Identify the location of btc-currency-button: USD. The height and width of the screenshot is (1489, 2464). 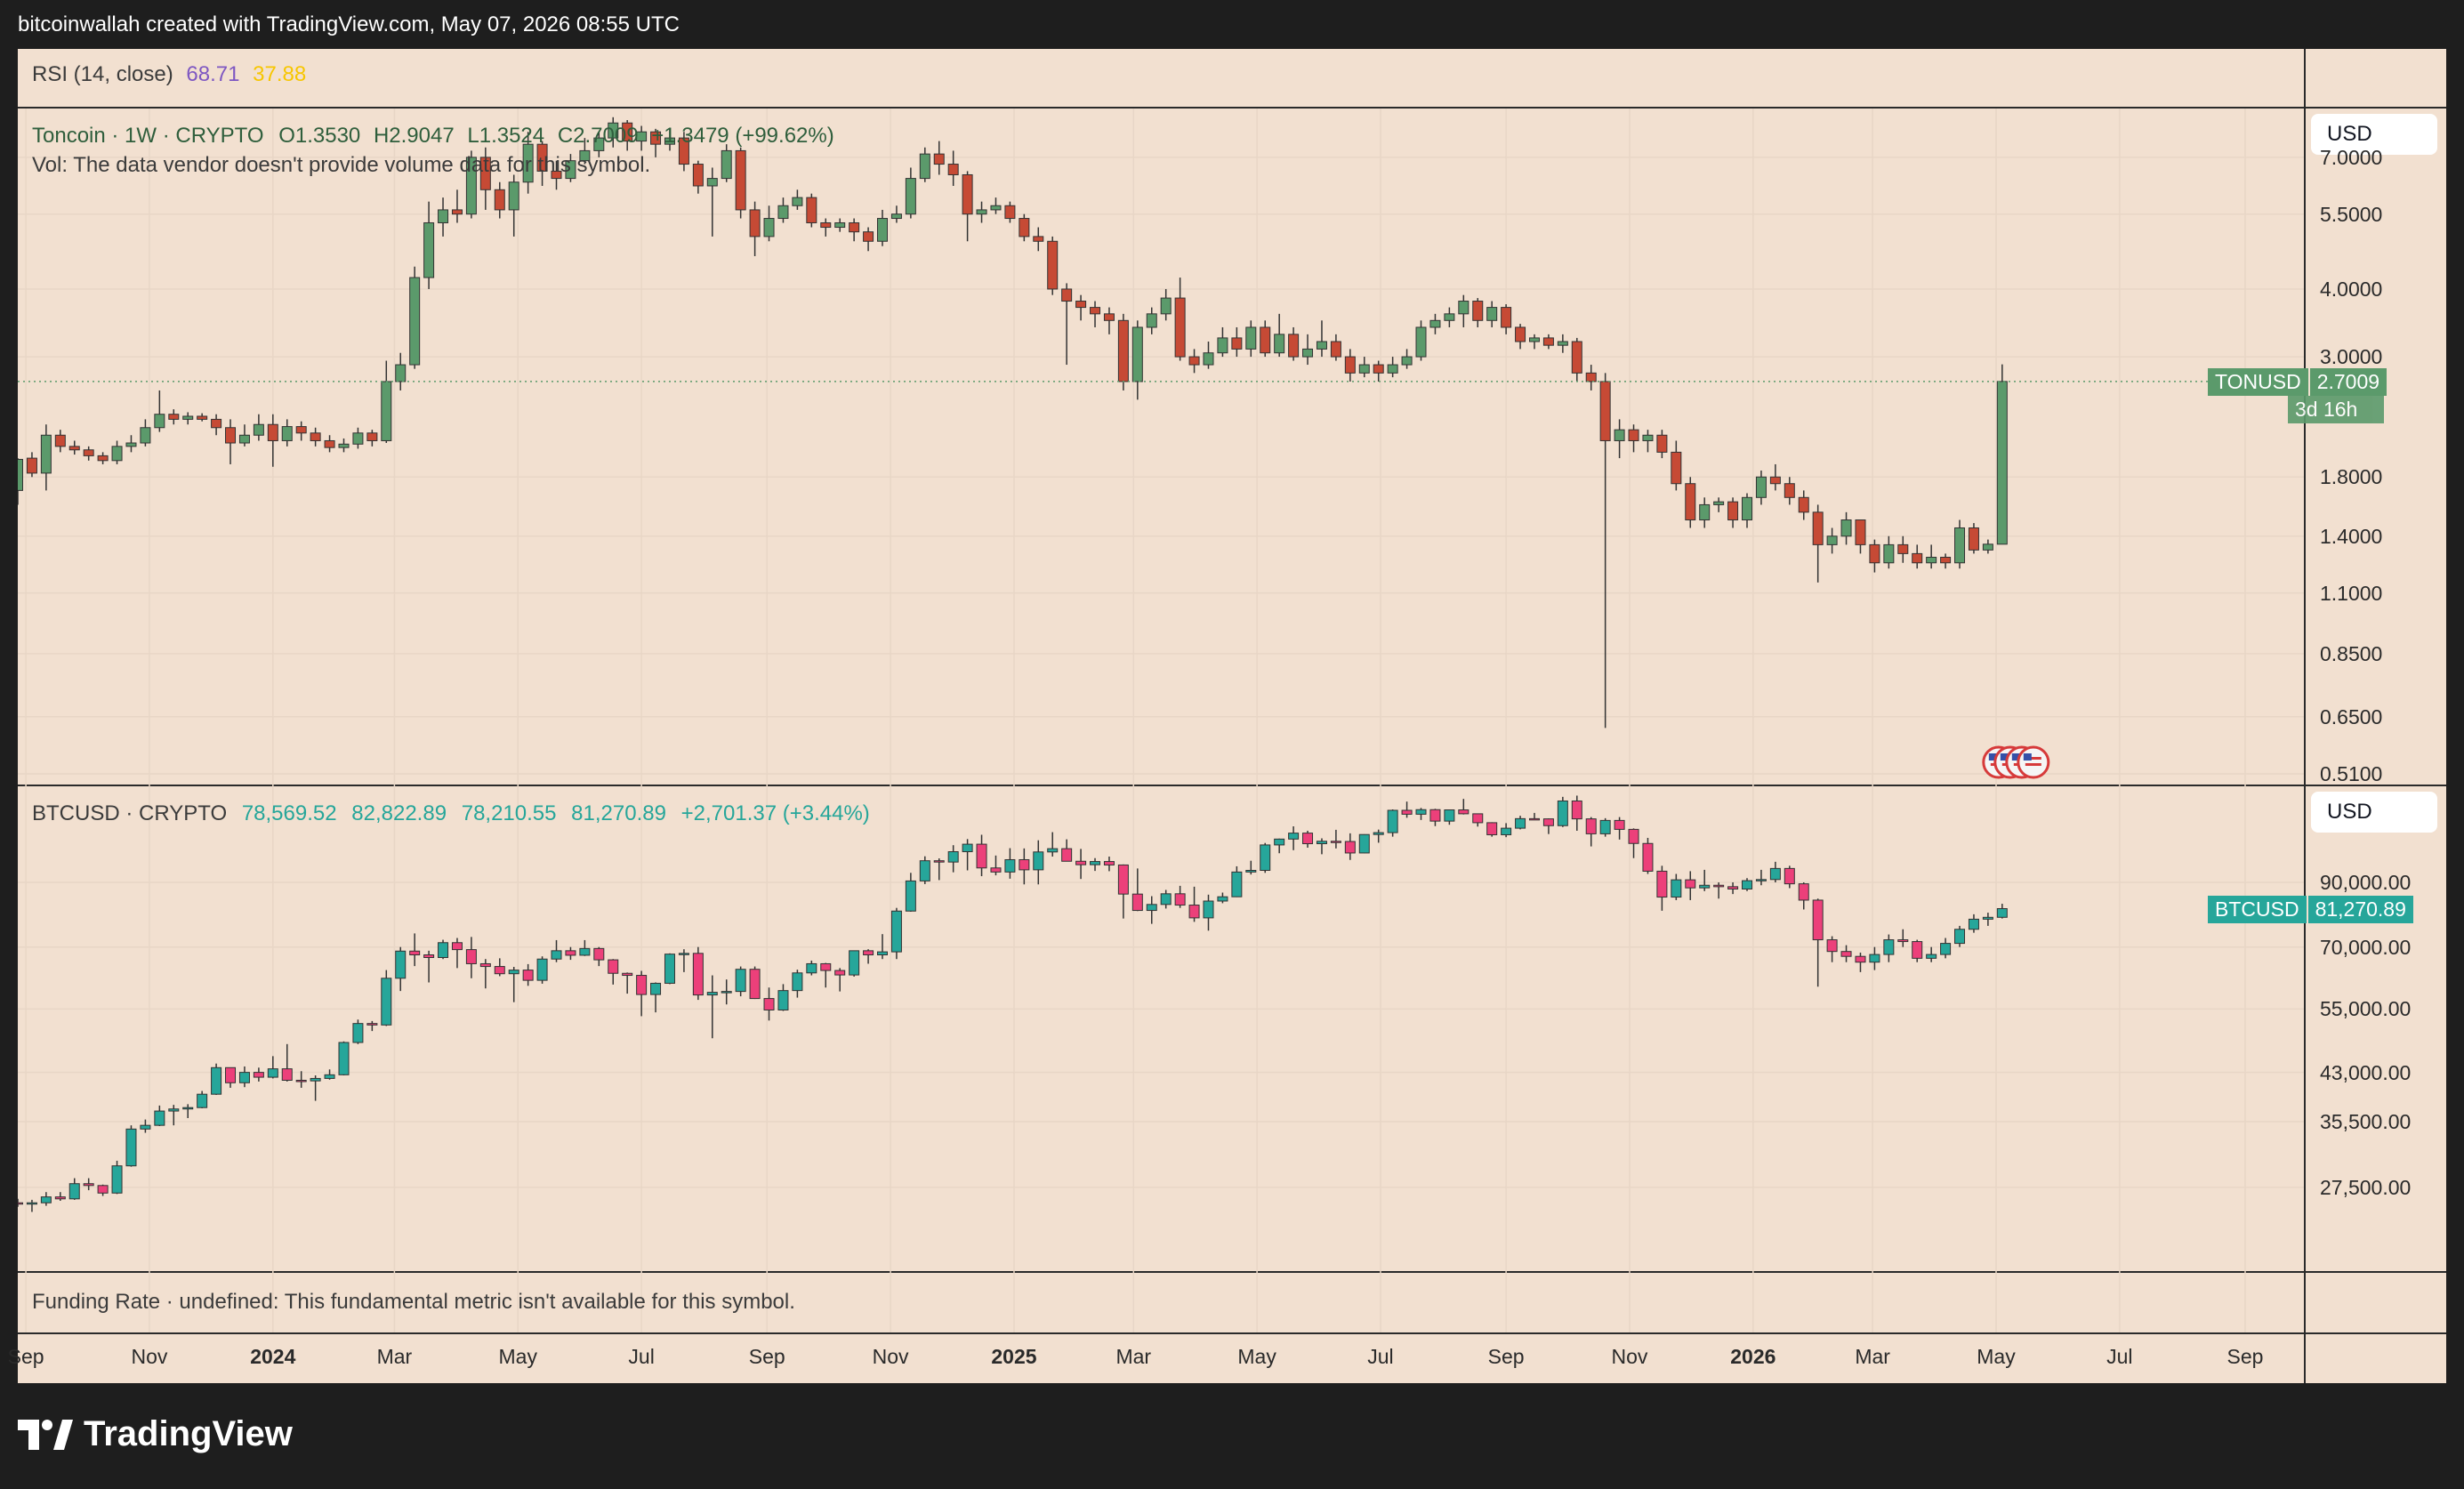
(2374, 812).